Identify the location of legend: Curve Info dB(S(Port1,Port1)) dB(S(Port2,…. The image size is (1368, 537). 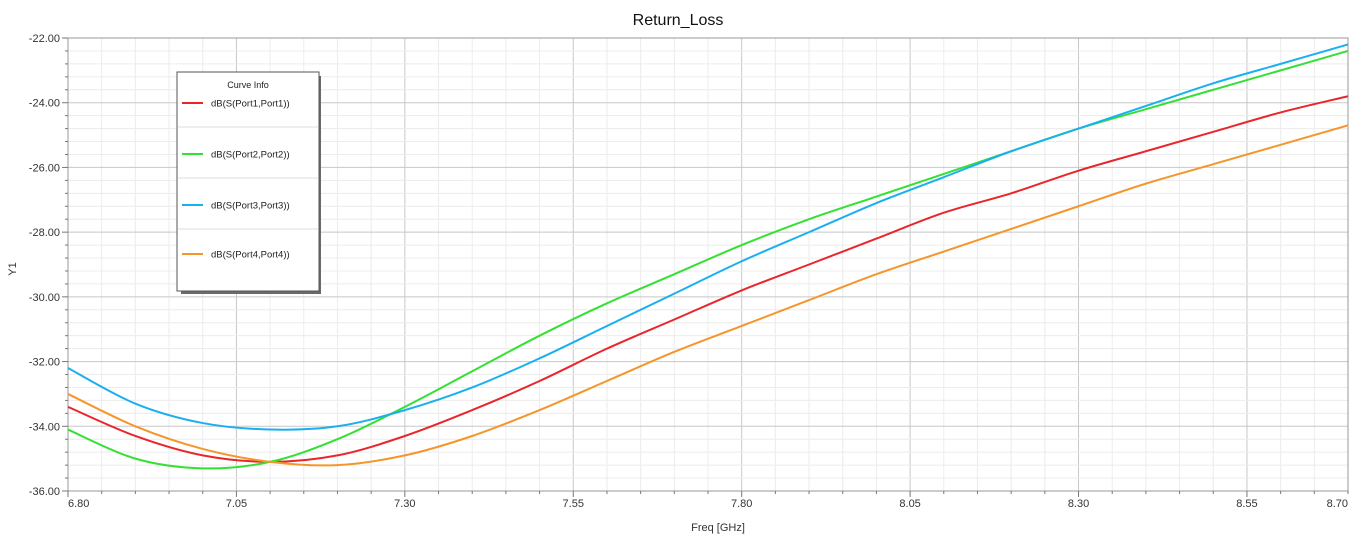
(248, 182).